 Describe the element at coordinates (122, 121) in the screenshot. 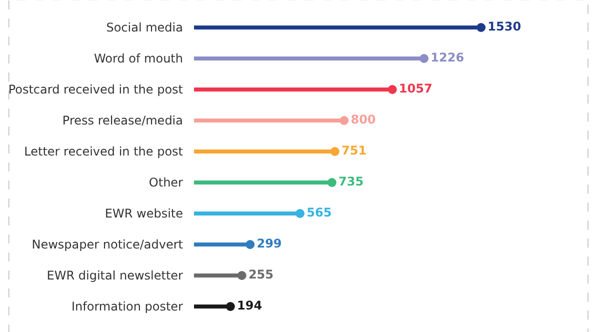

I see `y-tick-label: Press release/media` at that location.